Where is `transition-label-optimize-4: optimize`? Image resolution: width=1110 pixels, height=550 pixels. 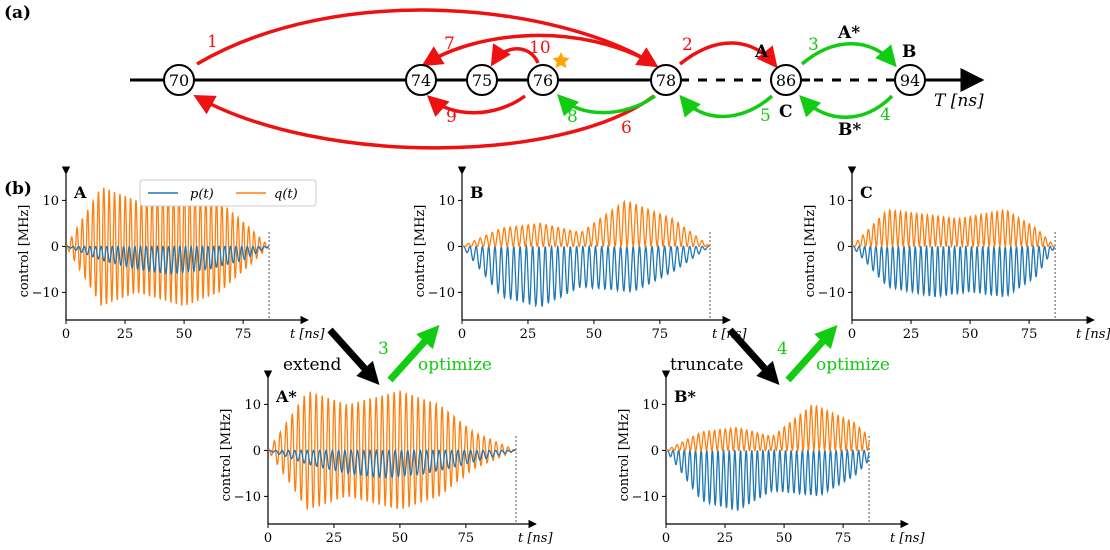
transition-label-optimize-4: optimize is located at coordinates (853, 365).